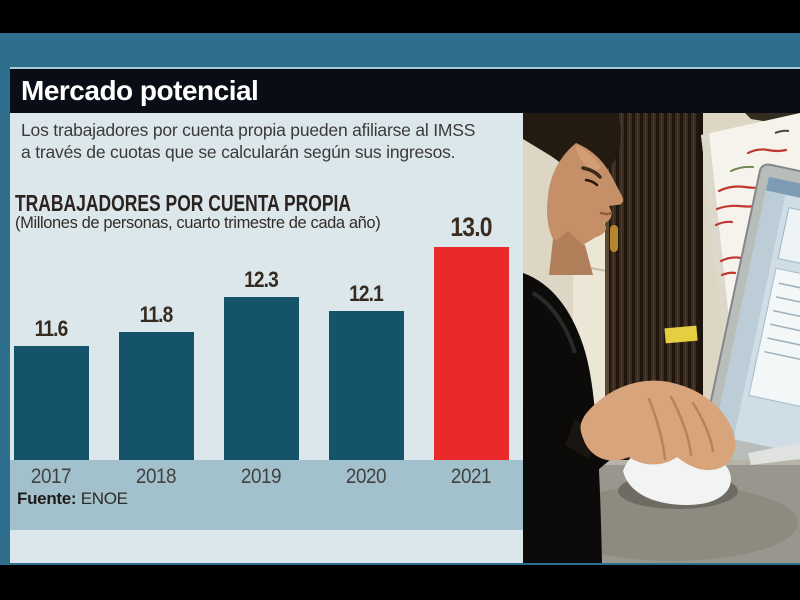 The height and width of the screenshot is (600, 800). I want to click on x-axis-label: 2018, so click(156, 476).